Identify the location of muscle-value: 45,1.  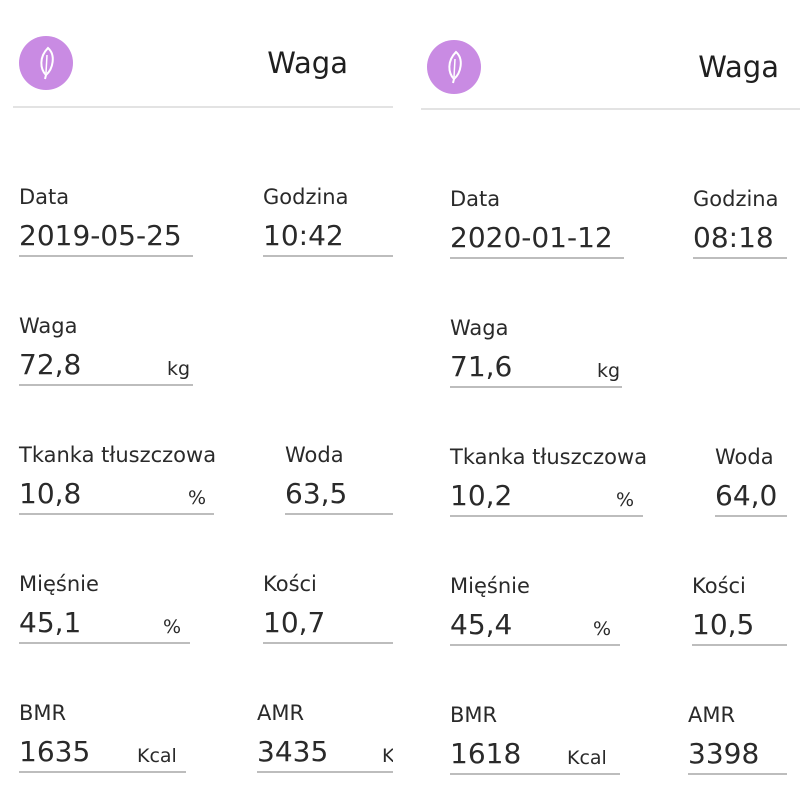
(50, 622).